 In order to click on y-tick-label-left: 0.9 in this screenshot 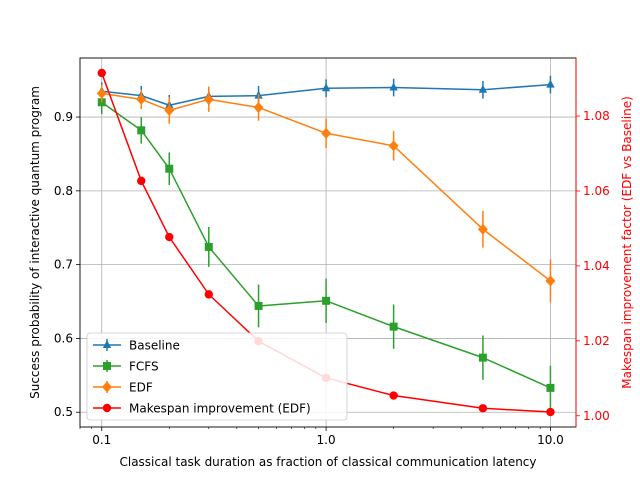, I will do `click(63, 117)`.